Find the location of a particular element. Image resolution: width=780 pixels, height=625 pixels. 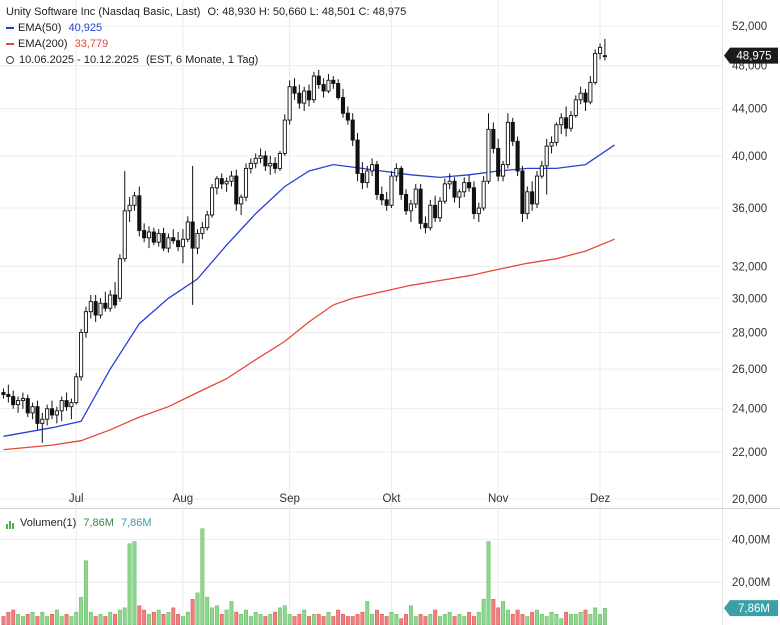

ema200-swatch is located at coordinates (10, 44).